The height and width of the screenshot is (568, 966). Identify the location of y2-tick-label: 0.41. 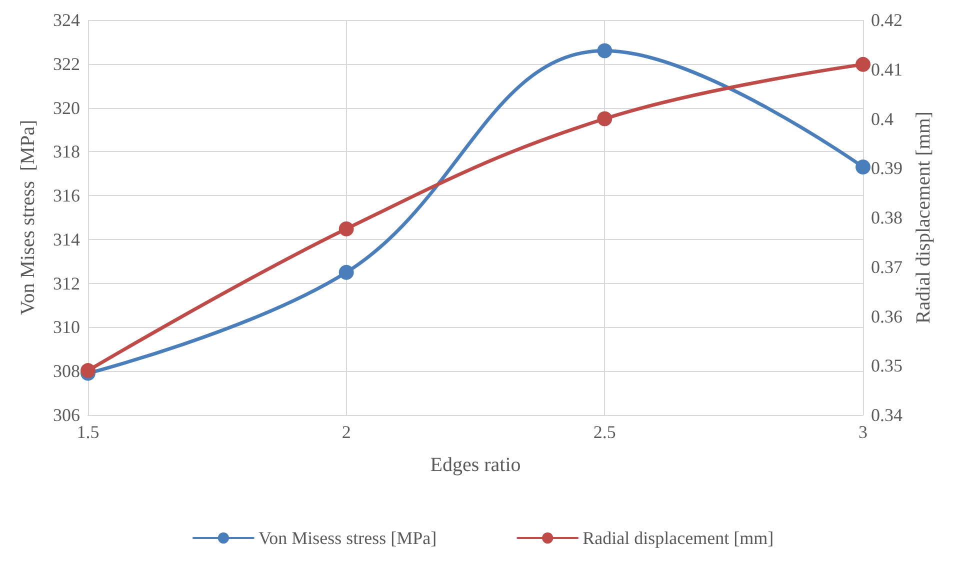
(886, 69).